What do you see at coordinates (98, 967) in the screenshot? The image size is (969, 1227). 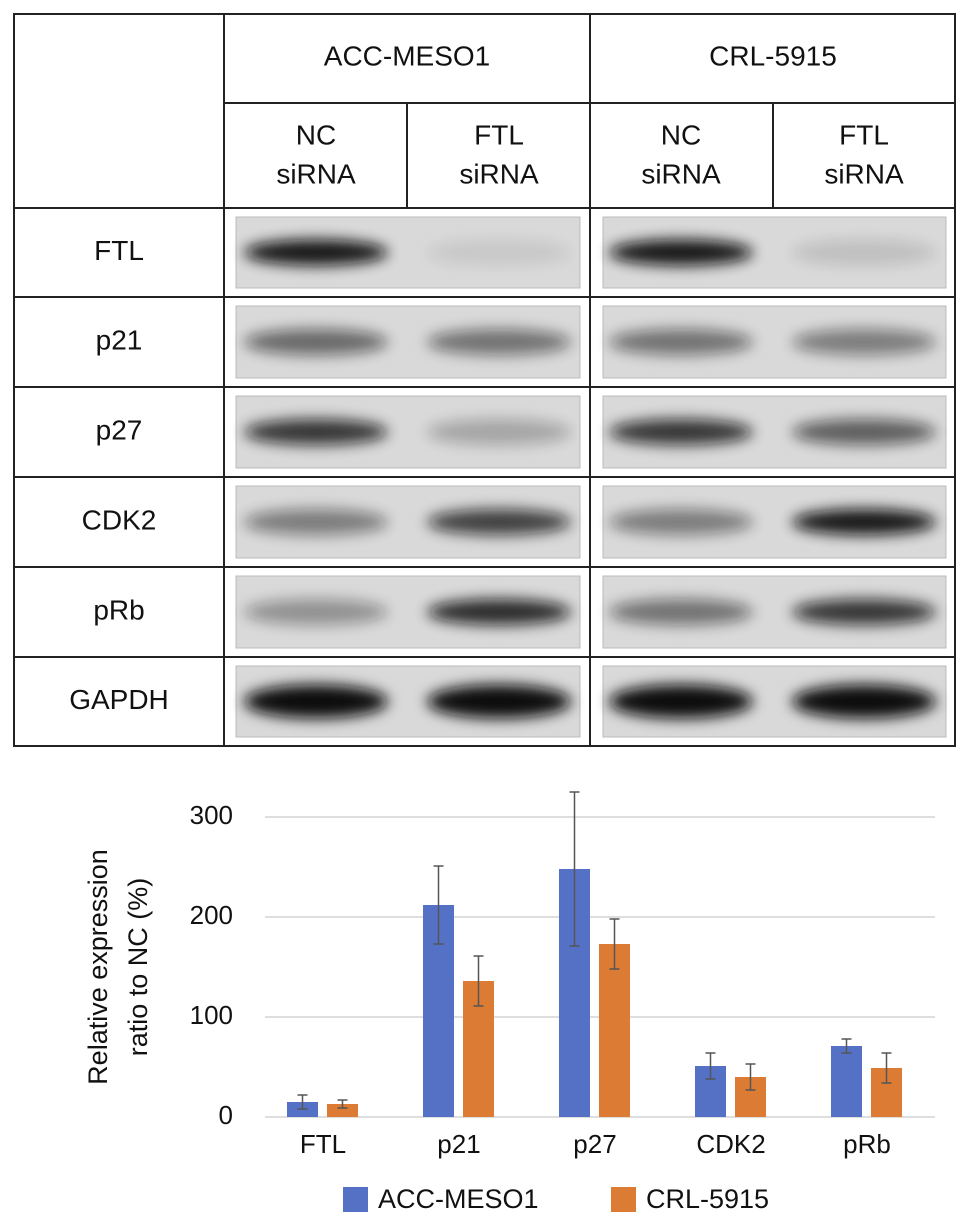 I see `y-axis-label: Relative expression` at bounding box center [98, 967].